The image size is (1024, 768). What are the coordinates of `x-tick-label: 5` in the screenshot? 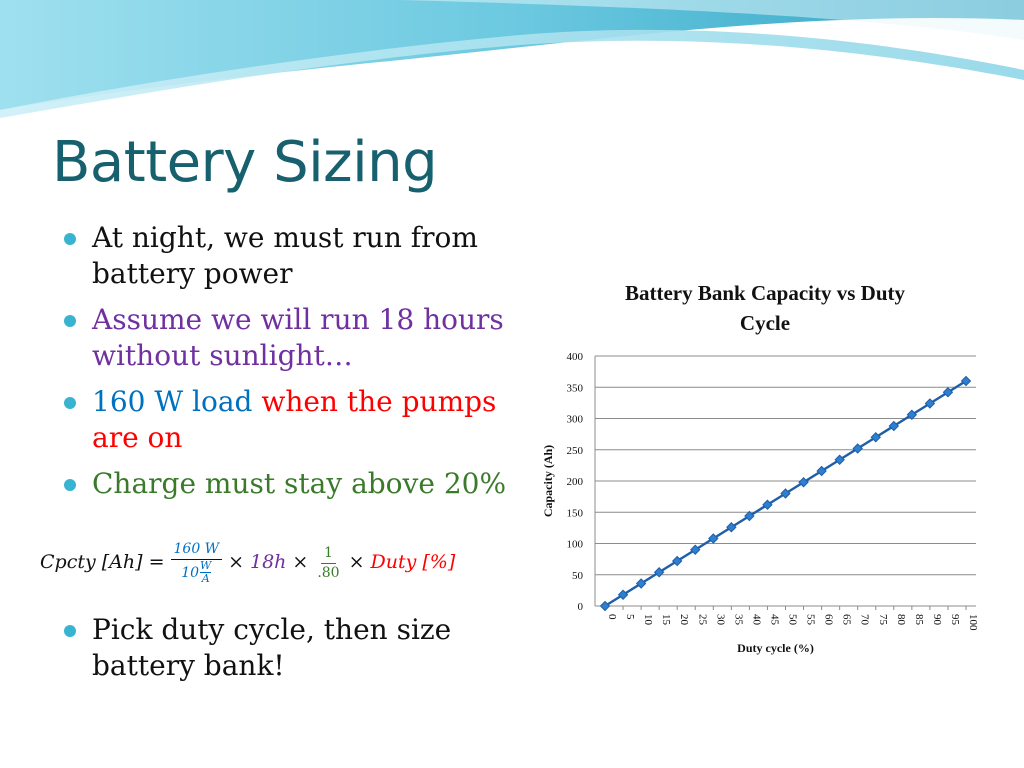 It's located at (630, 617).